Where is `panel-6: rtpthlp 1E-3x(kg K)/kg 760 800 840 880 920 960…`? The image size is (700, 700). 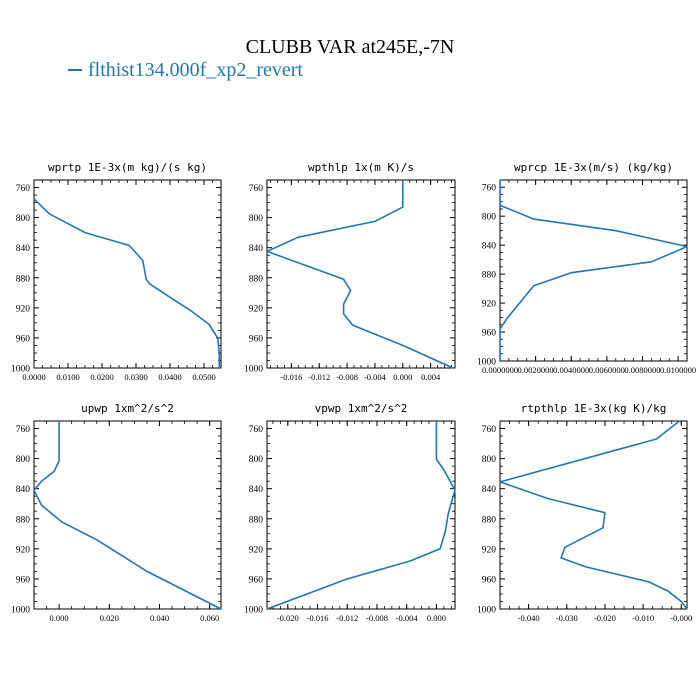 panel-6: rtpthlp 1E-3x(kg K)/kg 760 800 840 880 920 960… is located at coordinates (584, 512).